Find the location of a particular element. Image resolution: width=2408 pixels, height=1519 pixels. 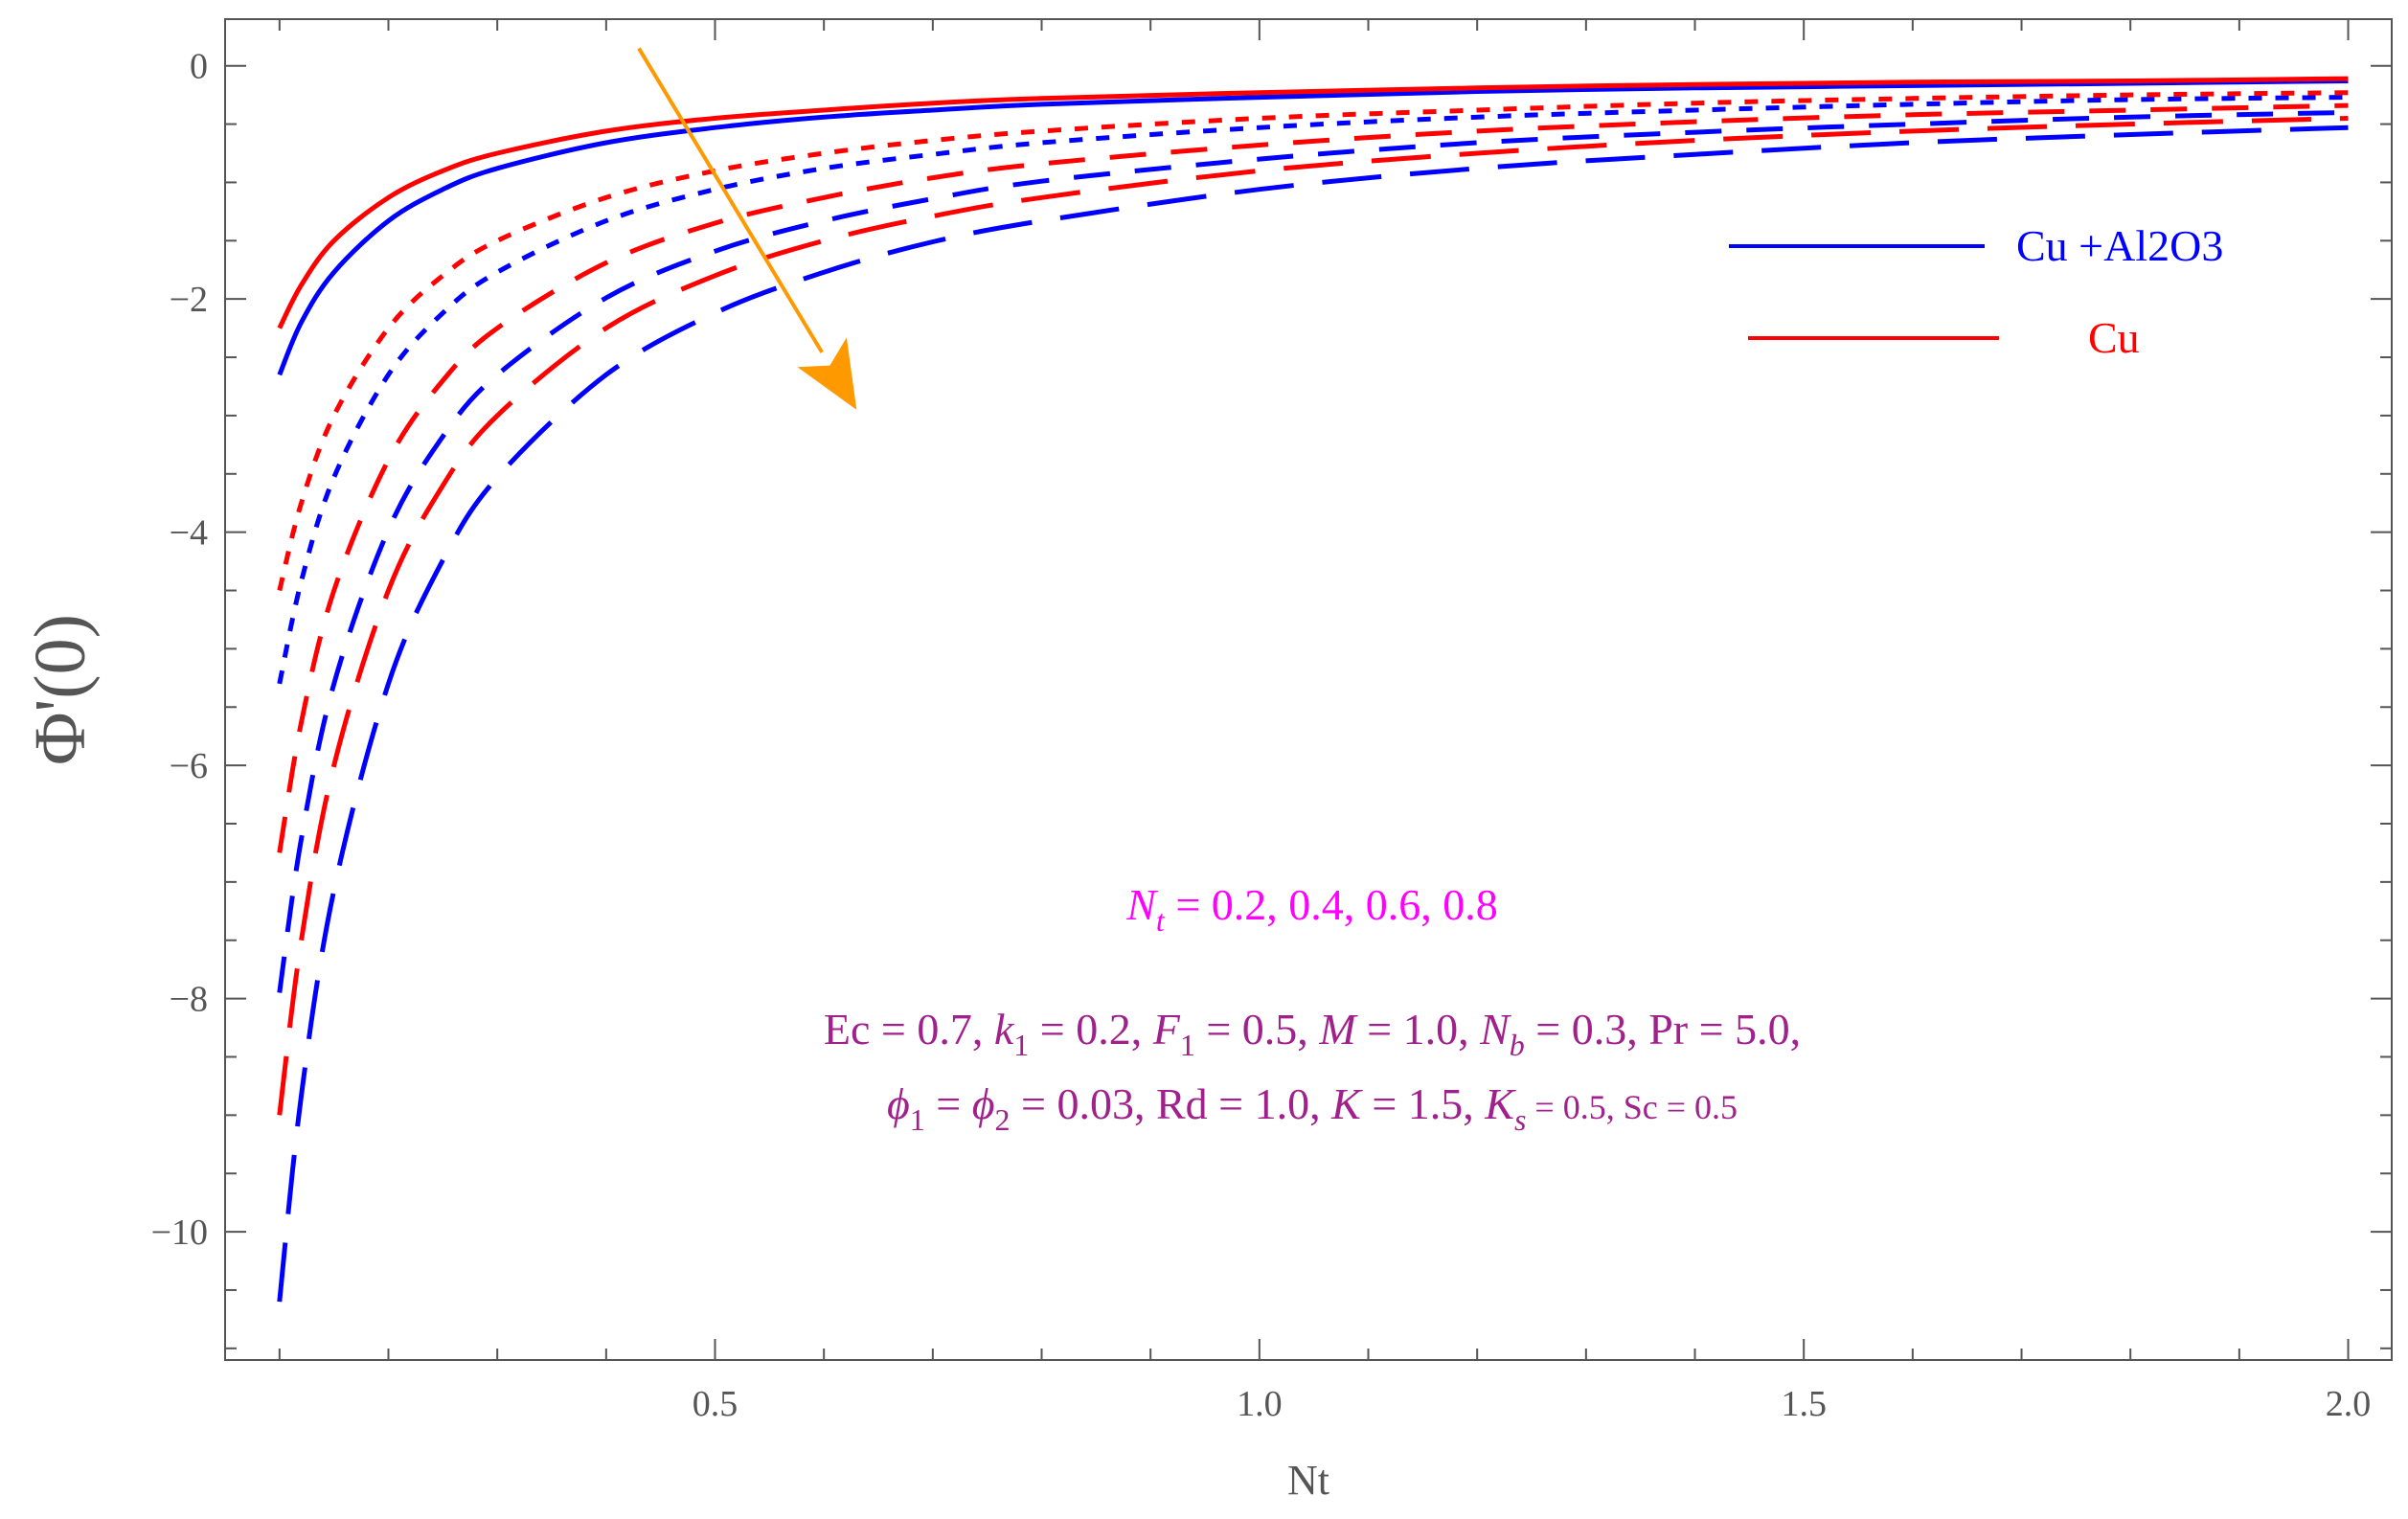

series-line-cu-nt-0.2 is located at coordinates (1313, 202).